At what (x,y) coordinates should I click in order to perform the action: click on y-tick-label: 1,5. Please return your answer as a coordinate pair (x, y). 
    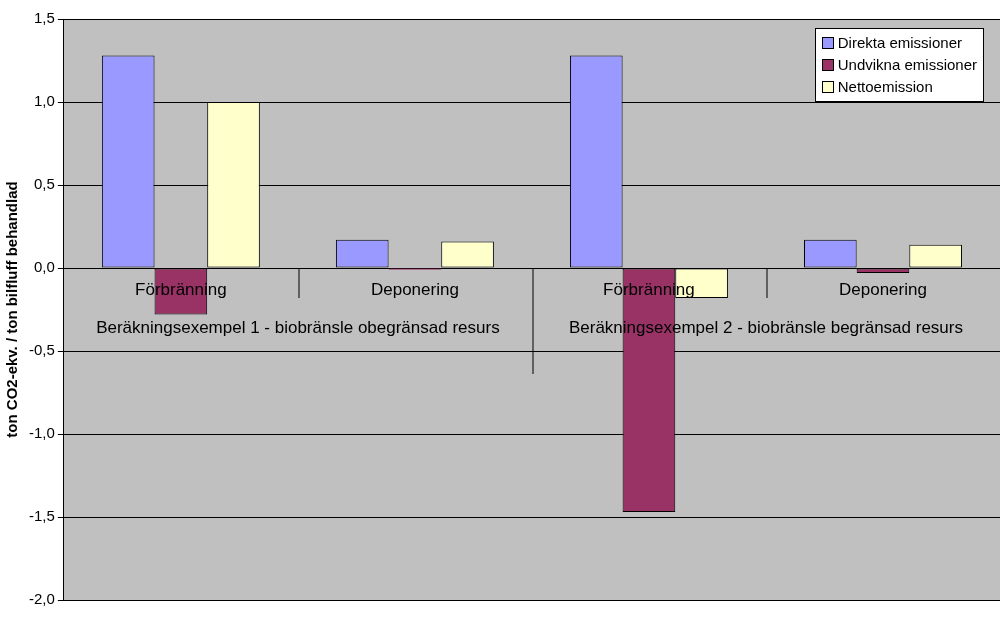
    Looking at the image, I should click on (44, 18).